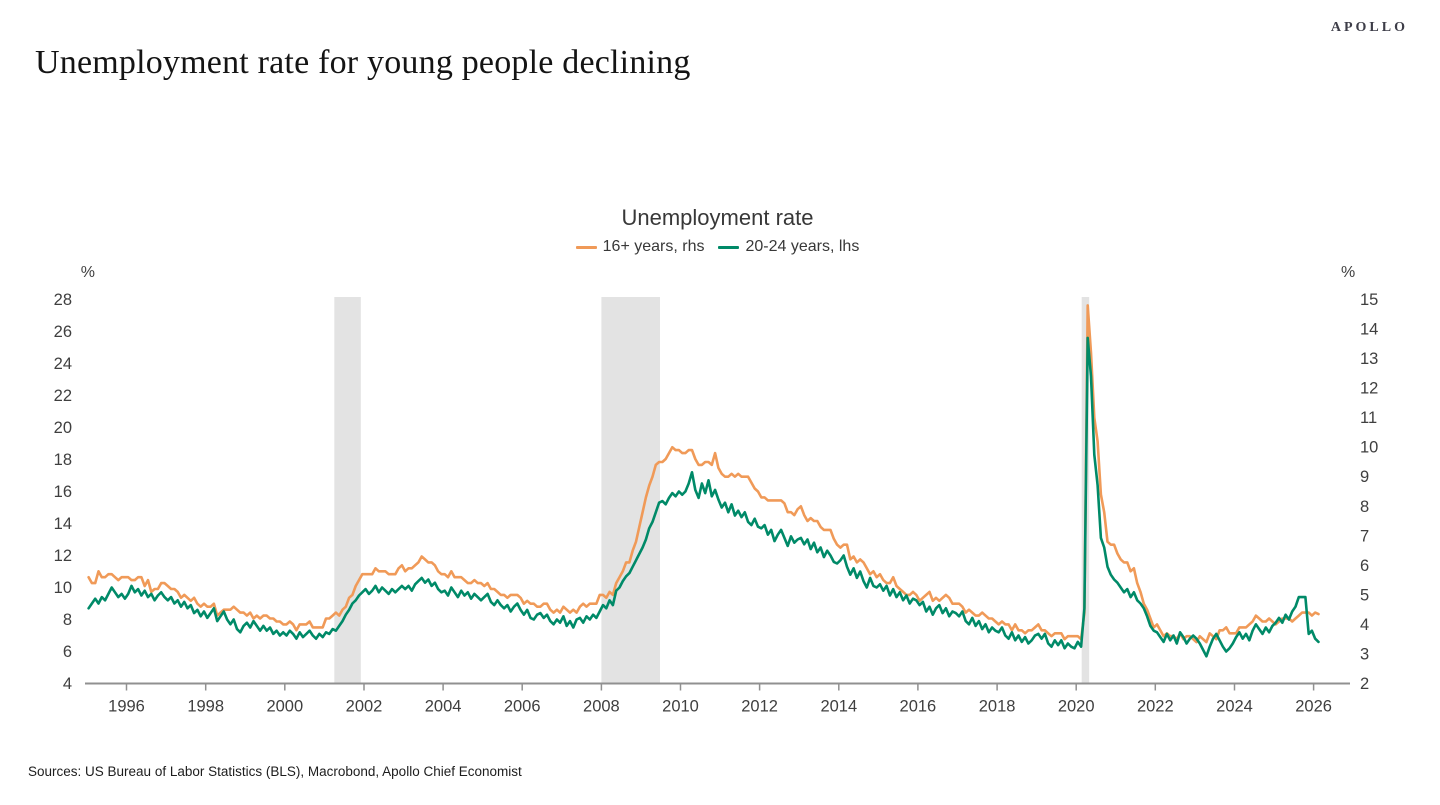 Image resolution: width=1440 pixels, height=805 pixels. I want to click on x-axis-label: 2002, so click(364, 707).